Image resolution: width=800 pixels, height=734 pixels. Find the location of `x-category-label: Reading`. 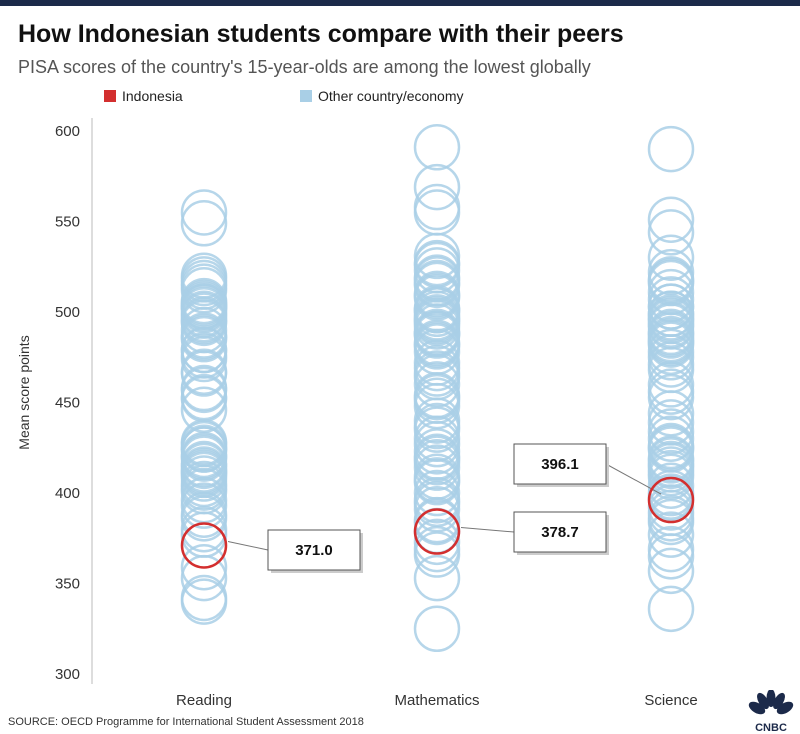

x-category-label: Reading is located at coordinates (204, 700).